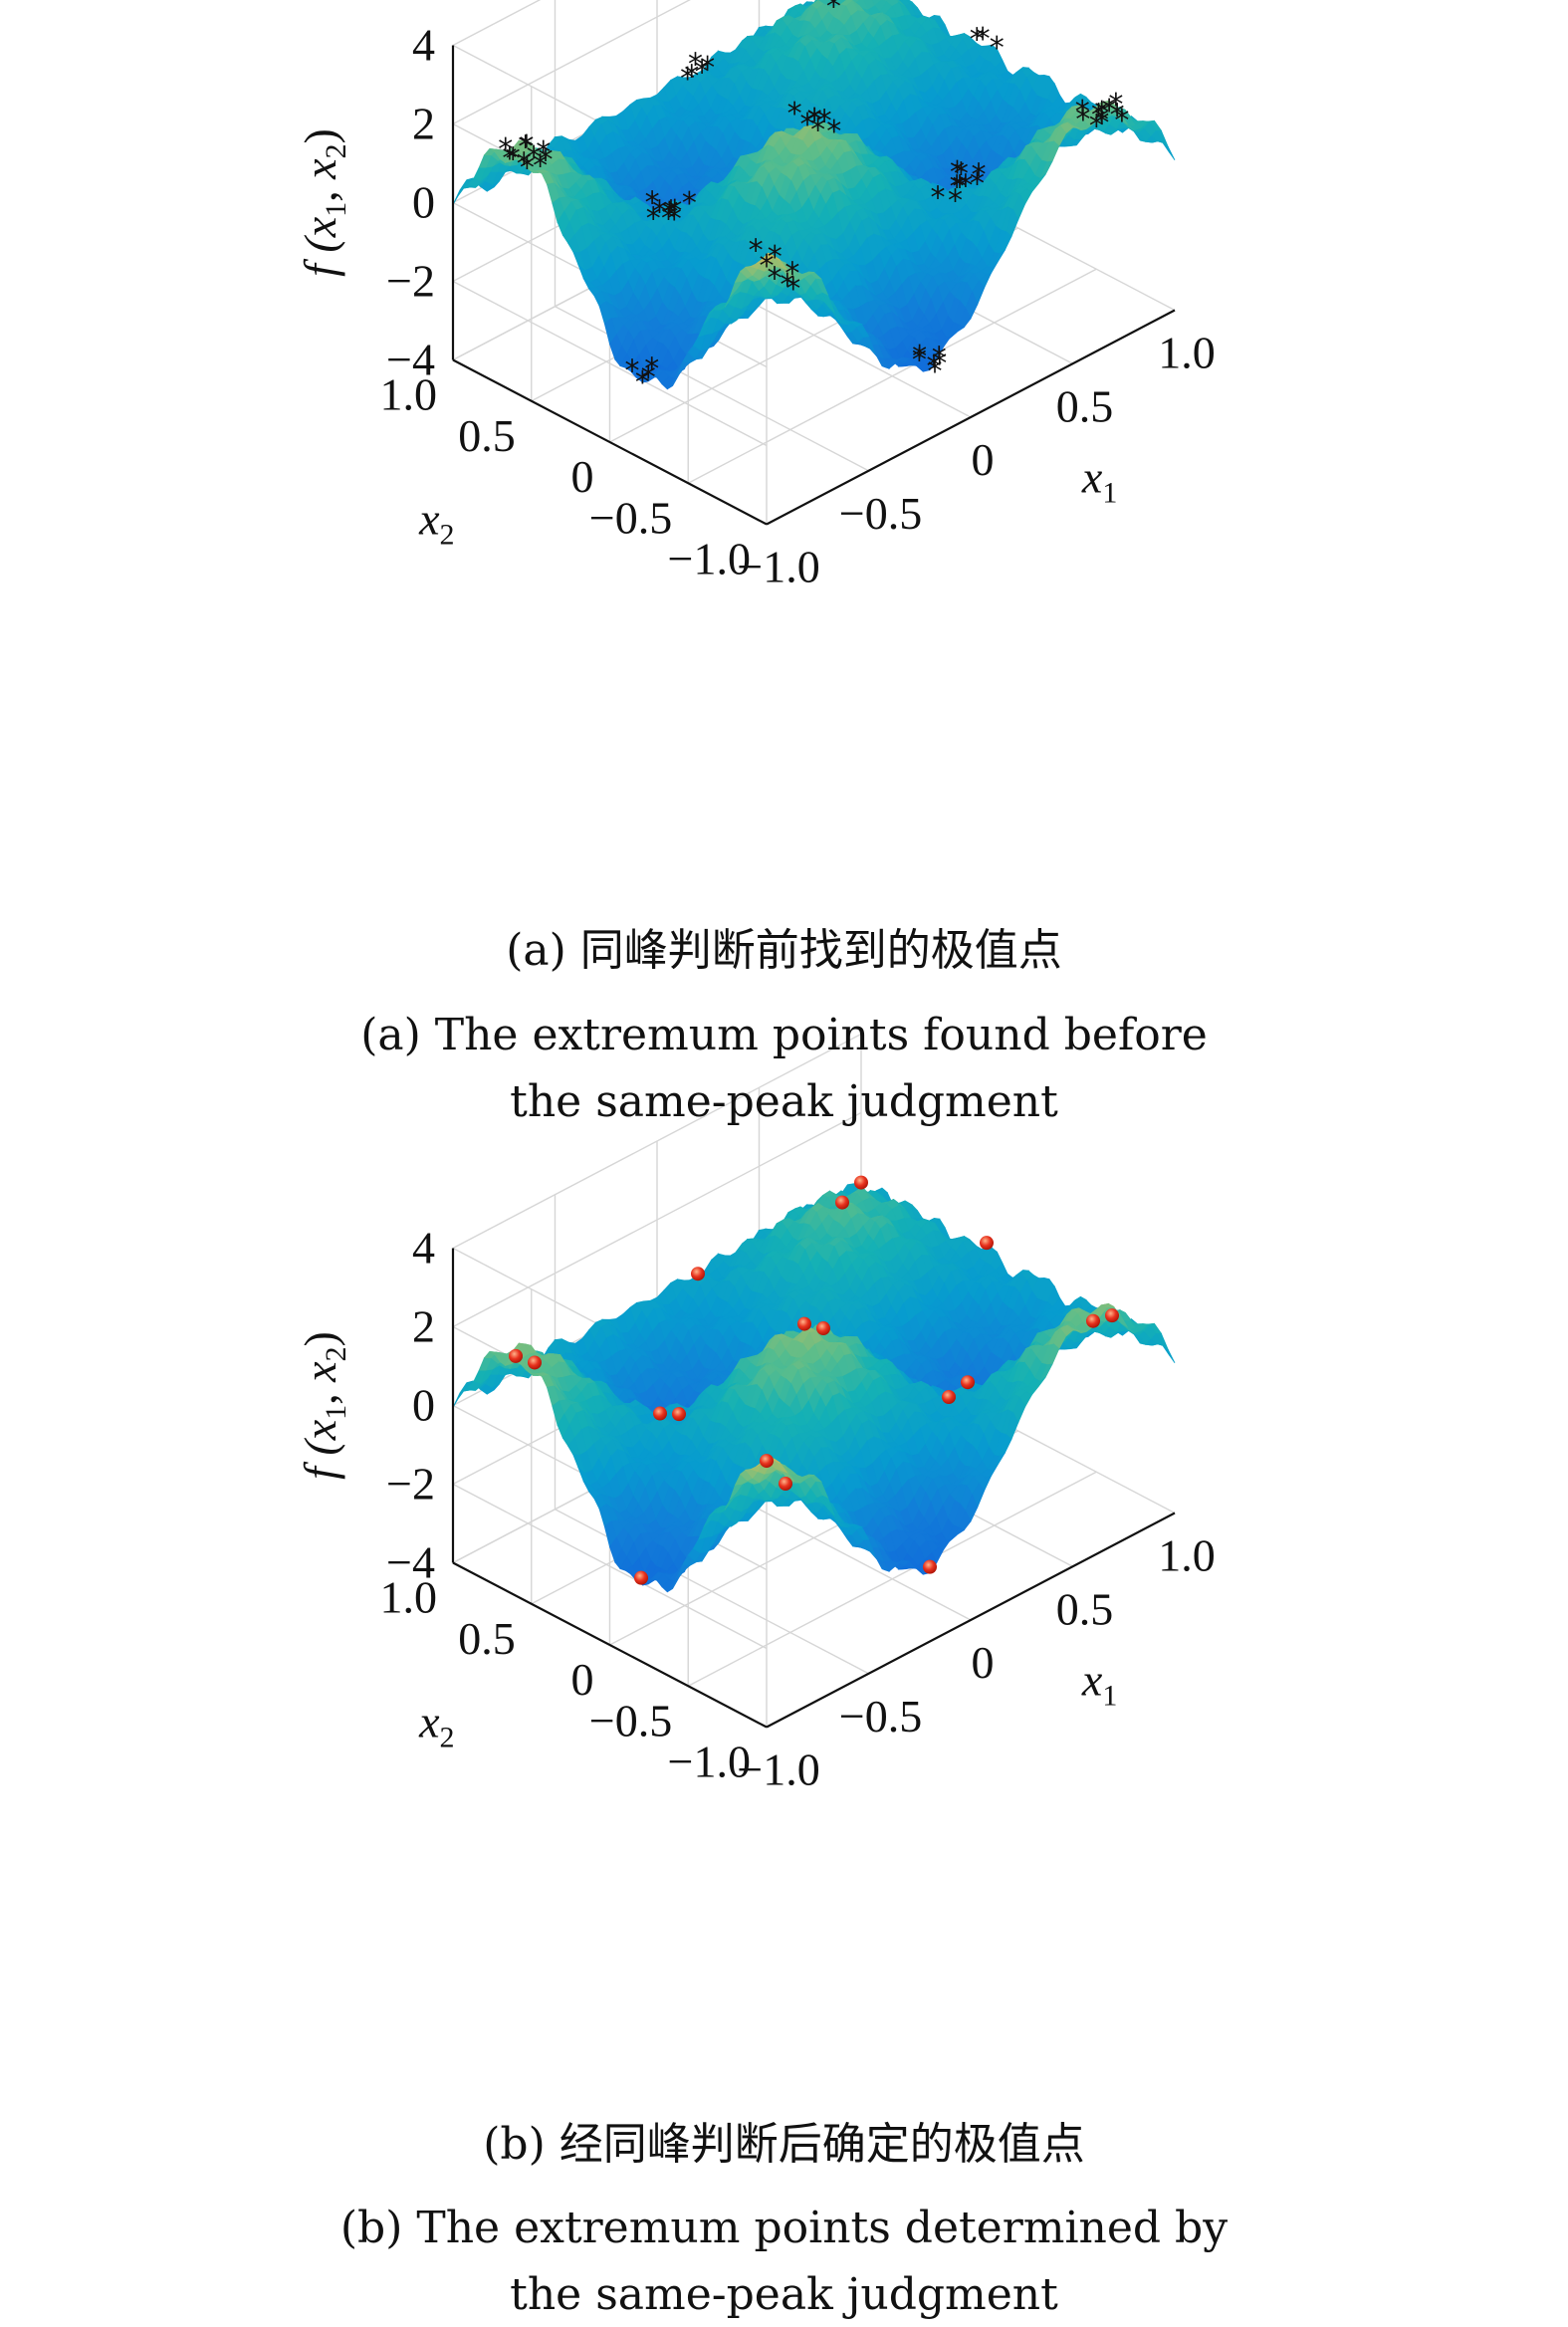 The height and width of the screenshot is (2327, 1568). Describe the element at coordinates (984, 459) in the screenshot. I see `x1-tick-label: 0` at that location.